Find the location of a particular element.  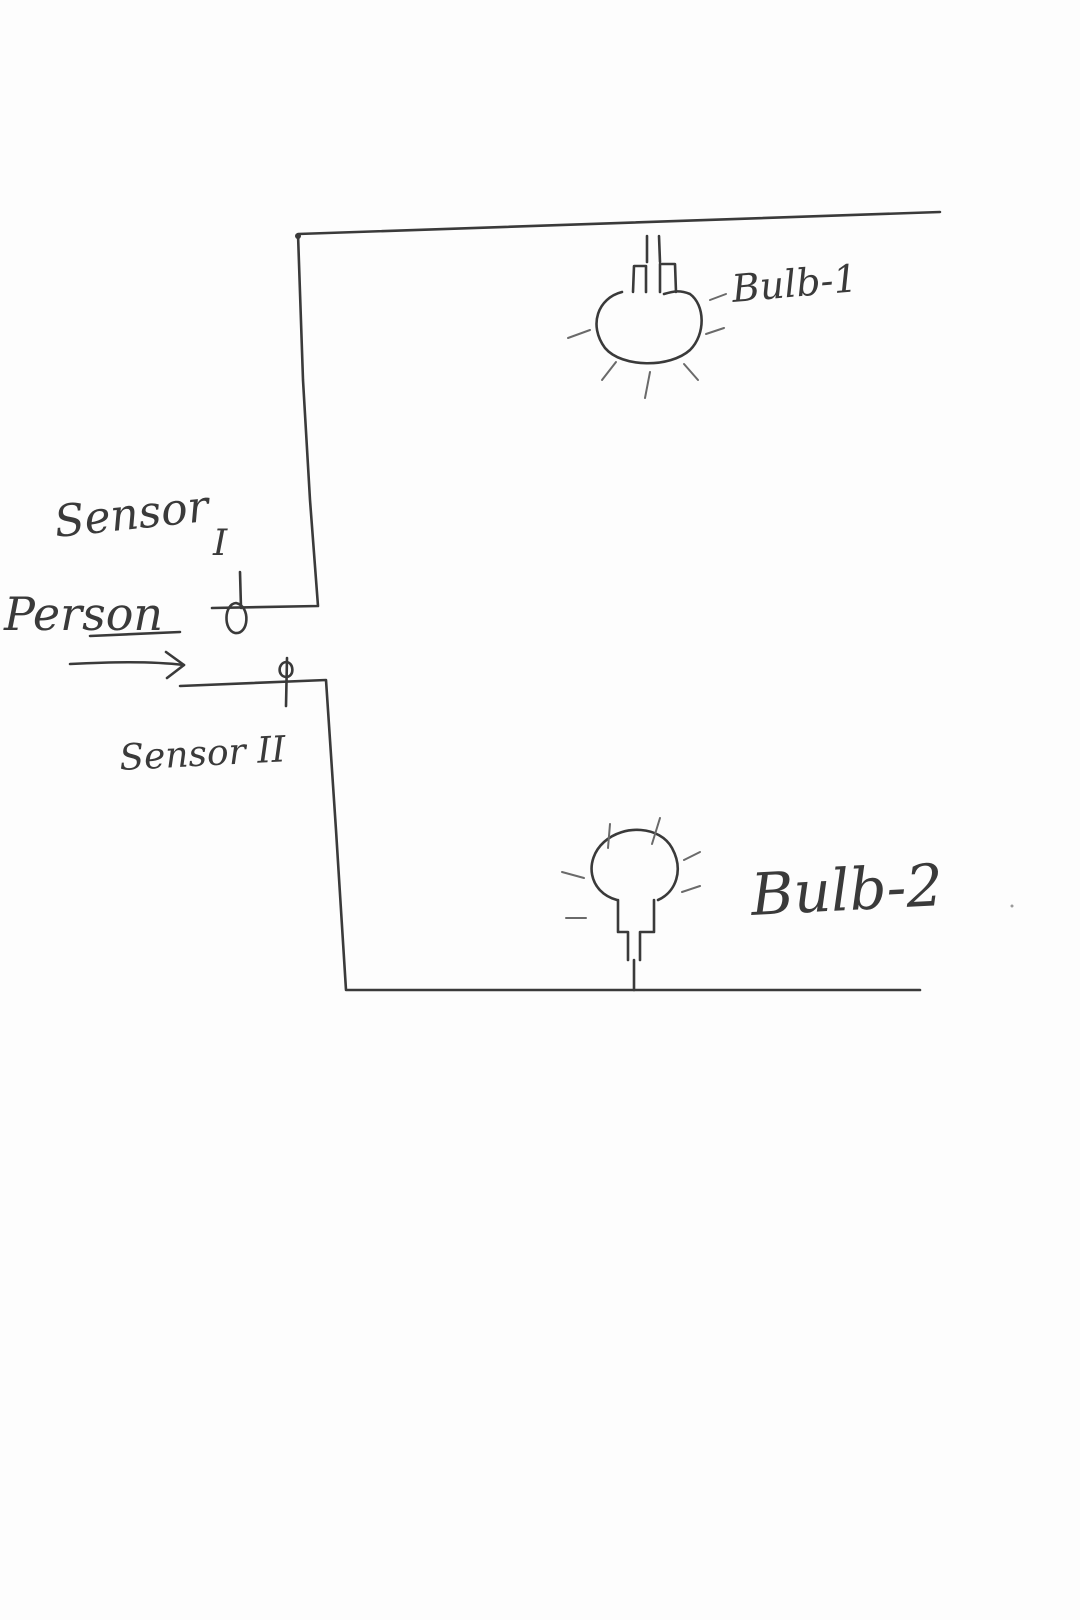

person-arrow is located at coordinates (127, 665).